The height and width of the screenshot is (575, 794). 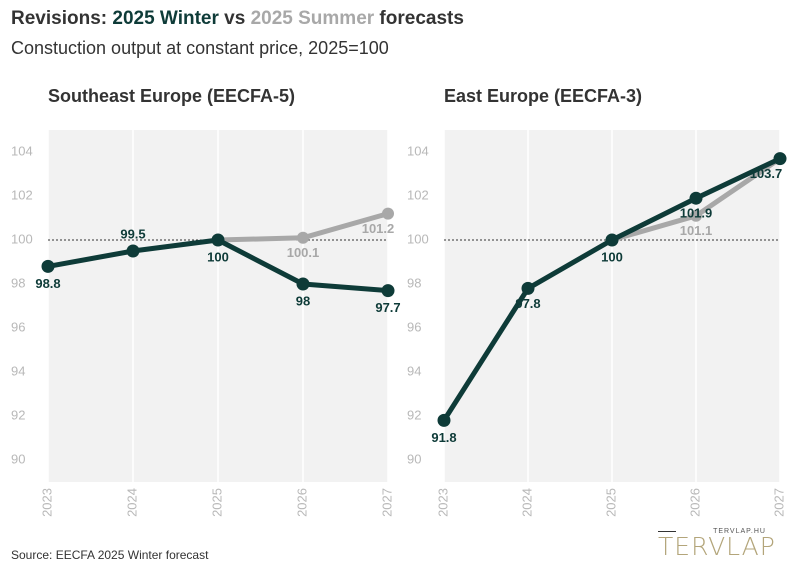 I want to click on title-summer: 2025 Summer, so click(x=312, y=18).